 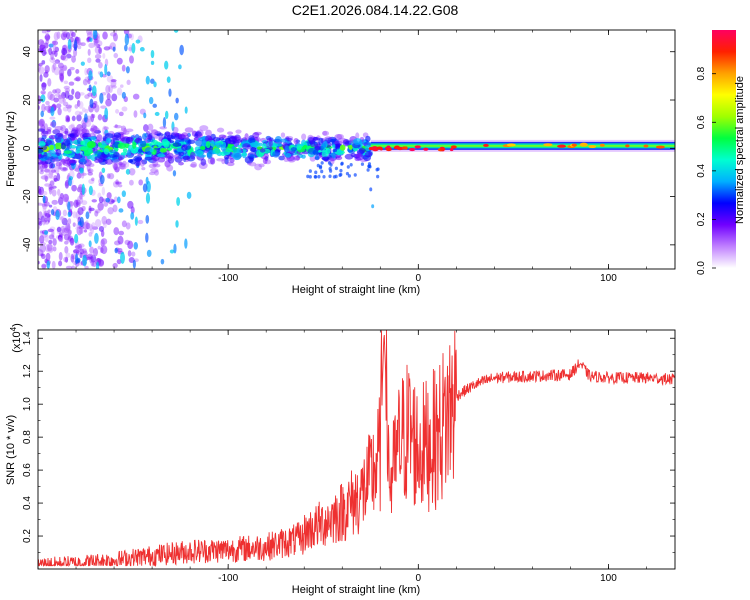 I want to click on colorbar-gradient, so click(x=724, y=149).